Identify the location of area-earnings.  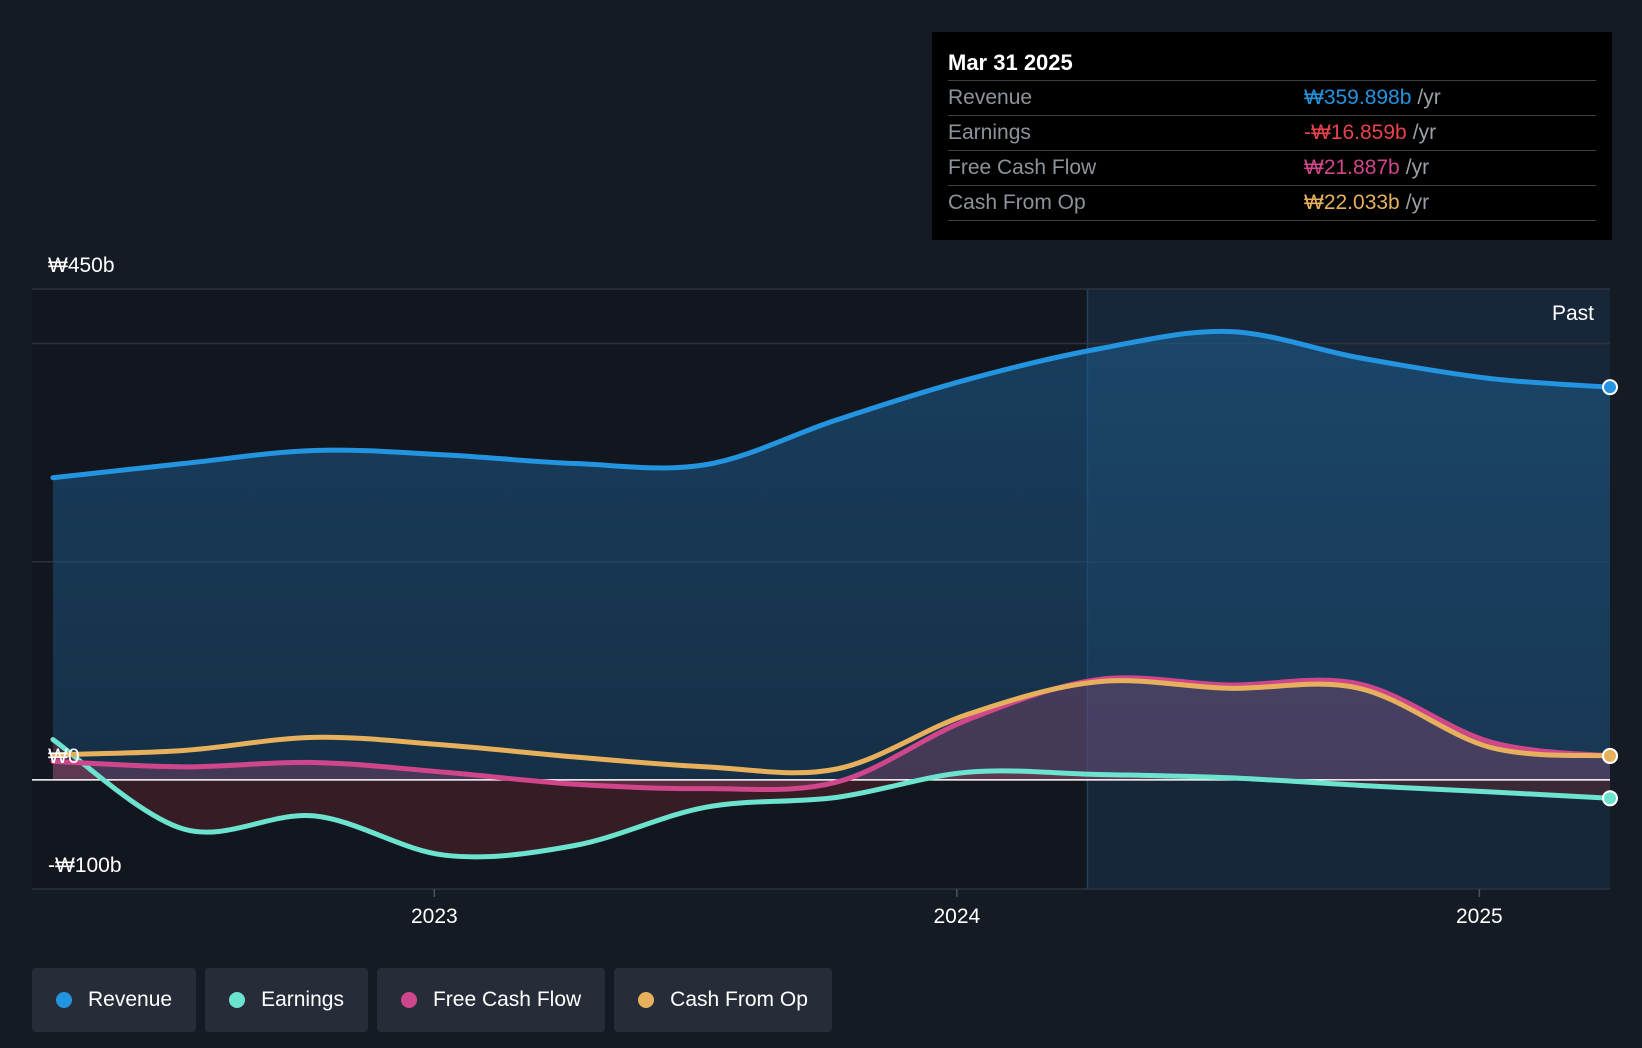
(831, 798).